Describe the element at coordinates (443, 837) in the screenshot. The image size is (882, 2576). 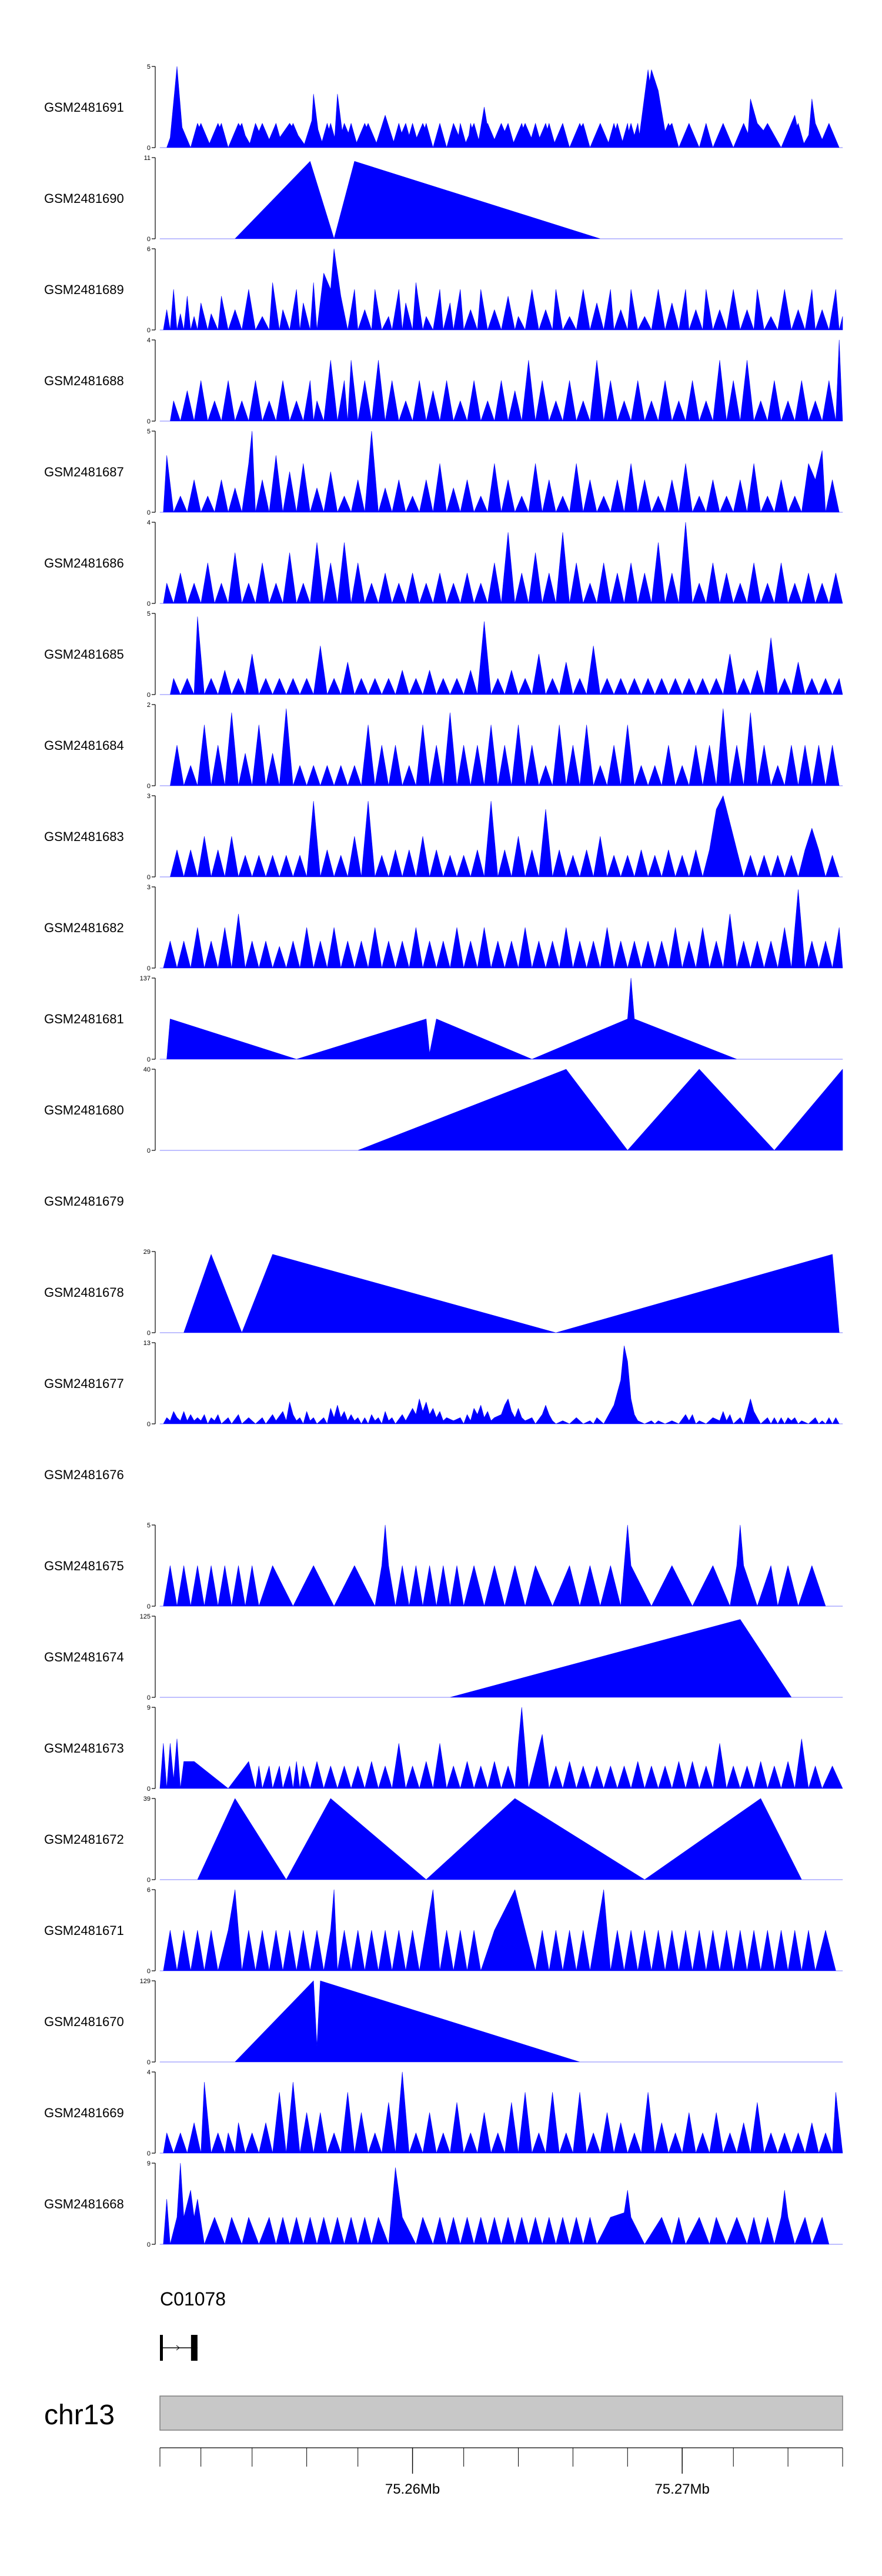
I see `track-GSM2481683: GSM2481683 3 0` at that location.